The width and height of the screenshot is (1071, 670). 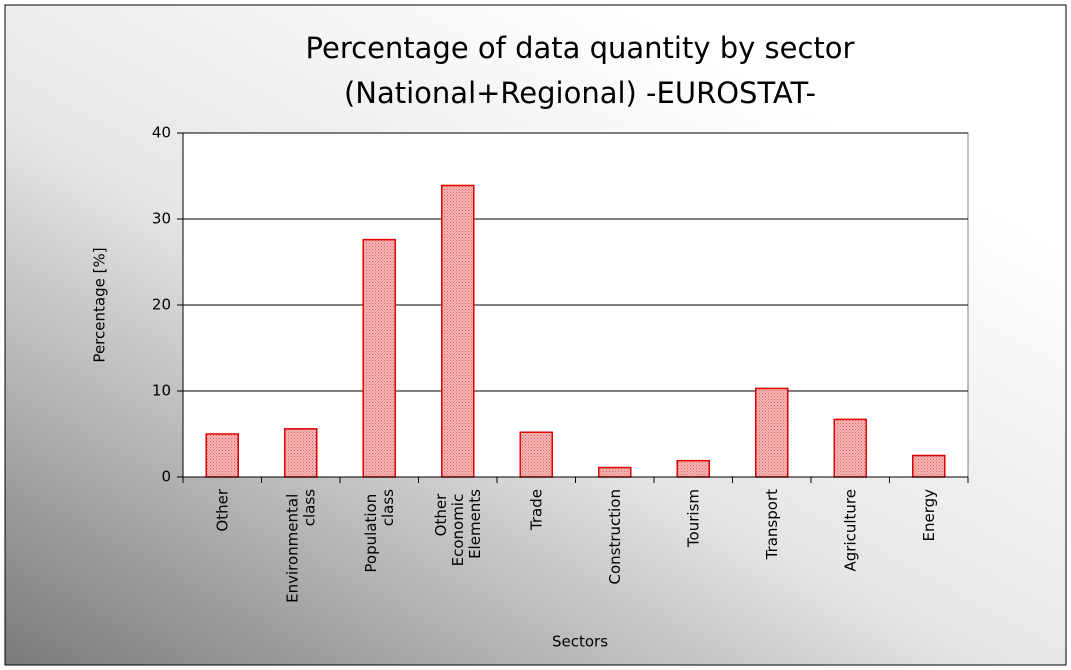 What do you see at coordinates (100, 304) in the screenshot?
I see `y-axis-title: Percentage [%]` at bounding box center [100, 304].